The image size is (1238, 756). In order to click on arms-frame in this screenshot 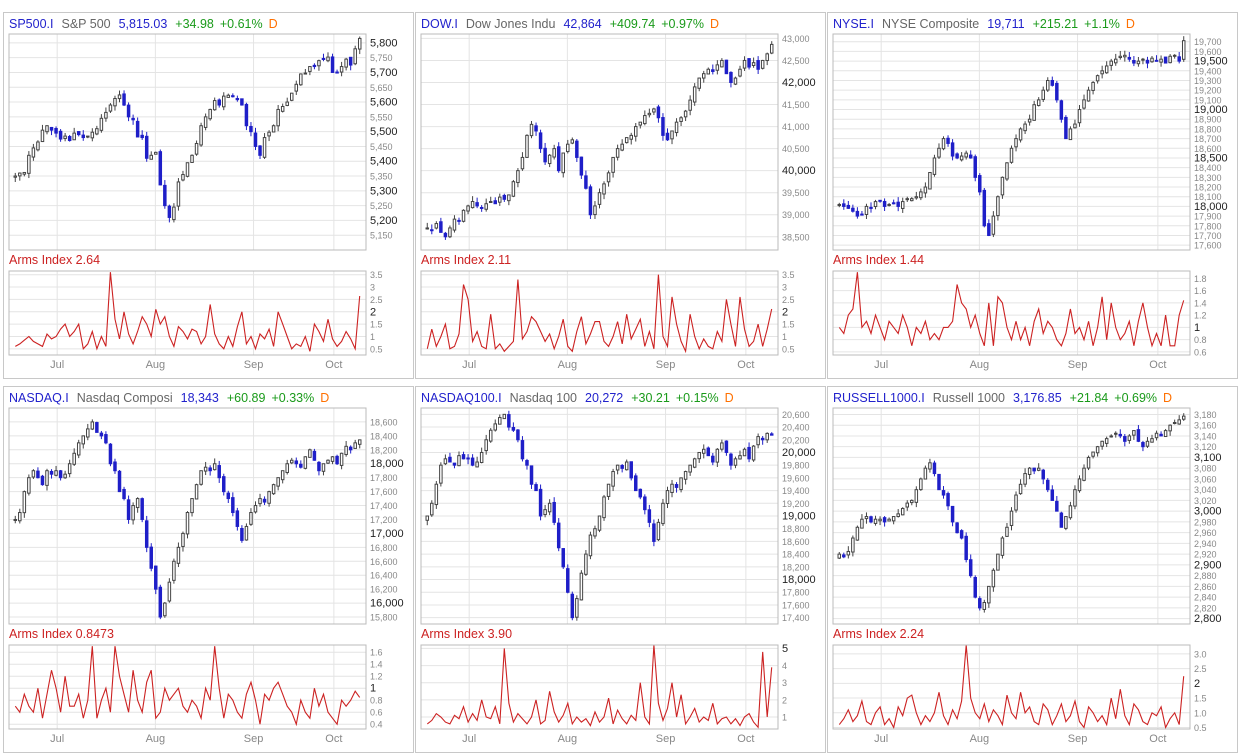, I will do `click(599, 313)`.